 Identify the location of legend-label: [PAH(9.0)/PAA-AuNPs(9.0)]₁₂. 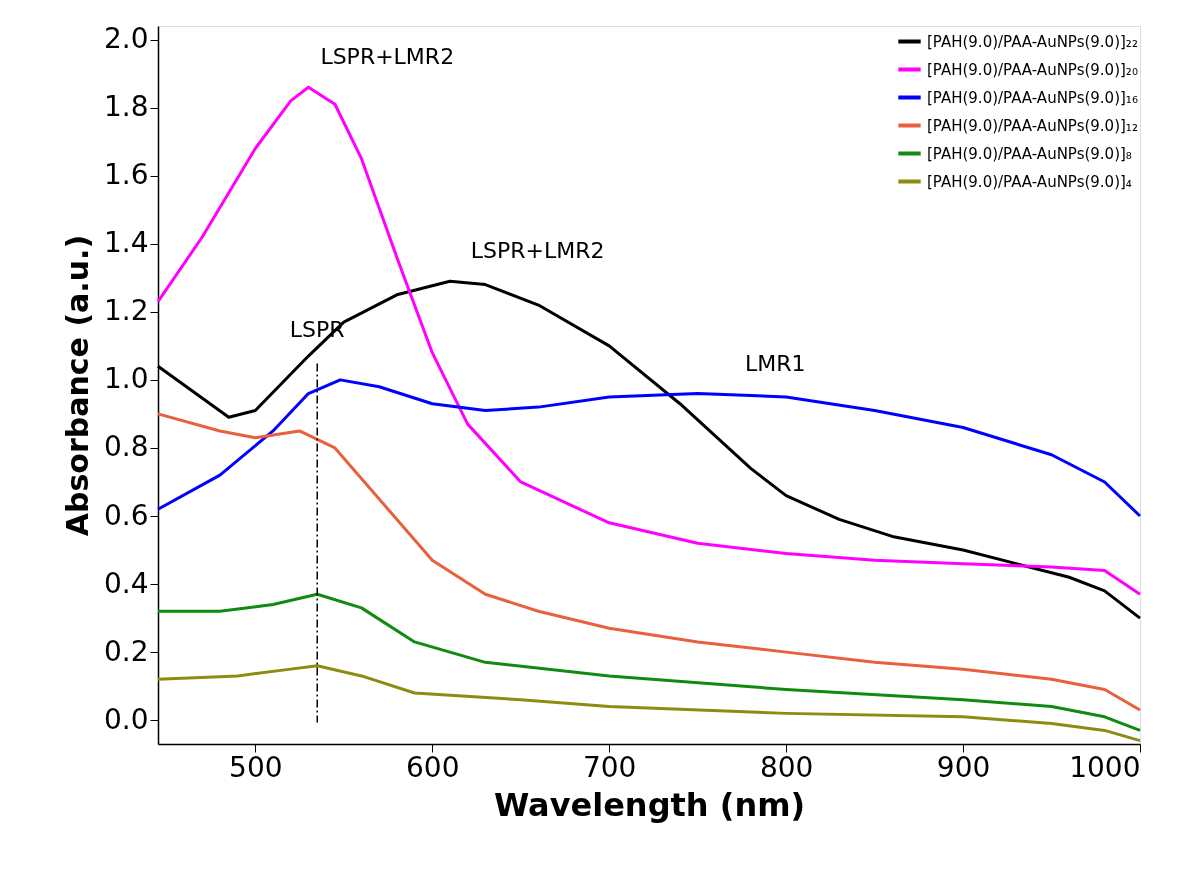
(1032, 125).